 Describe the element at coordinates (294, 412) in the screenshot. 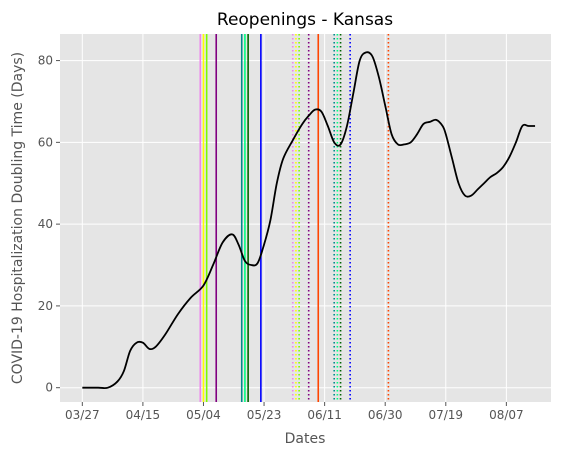

I see `x-axis-ticks: 03/27 04/15 05/04 05/23 06/11 06/30 07/19 08/07` at that location.